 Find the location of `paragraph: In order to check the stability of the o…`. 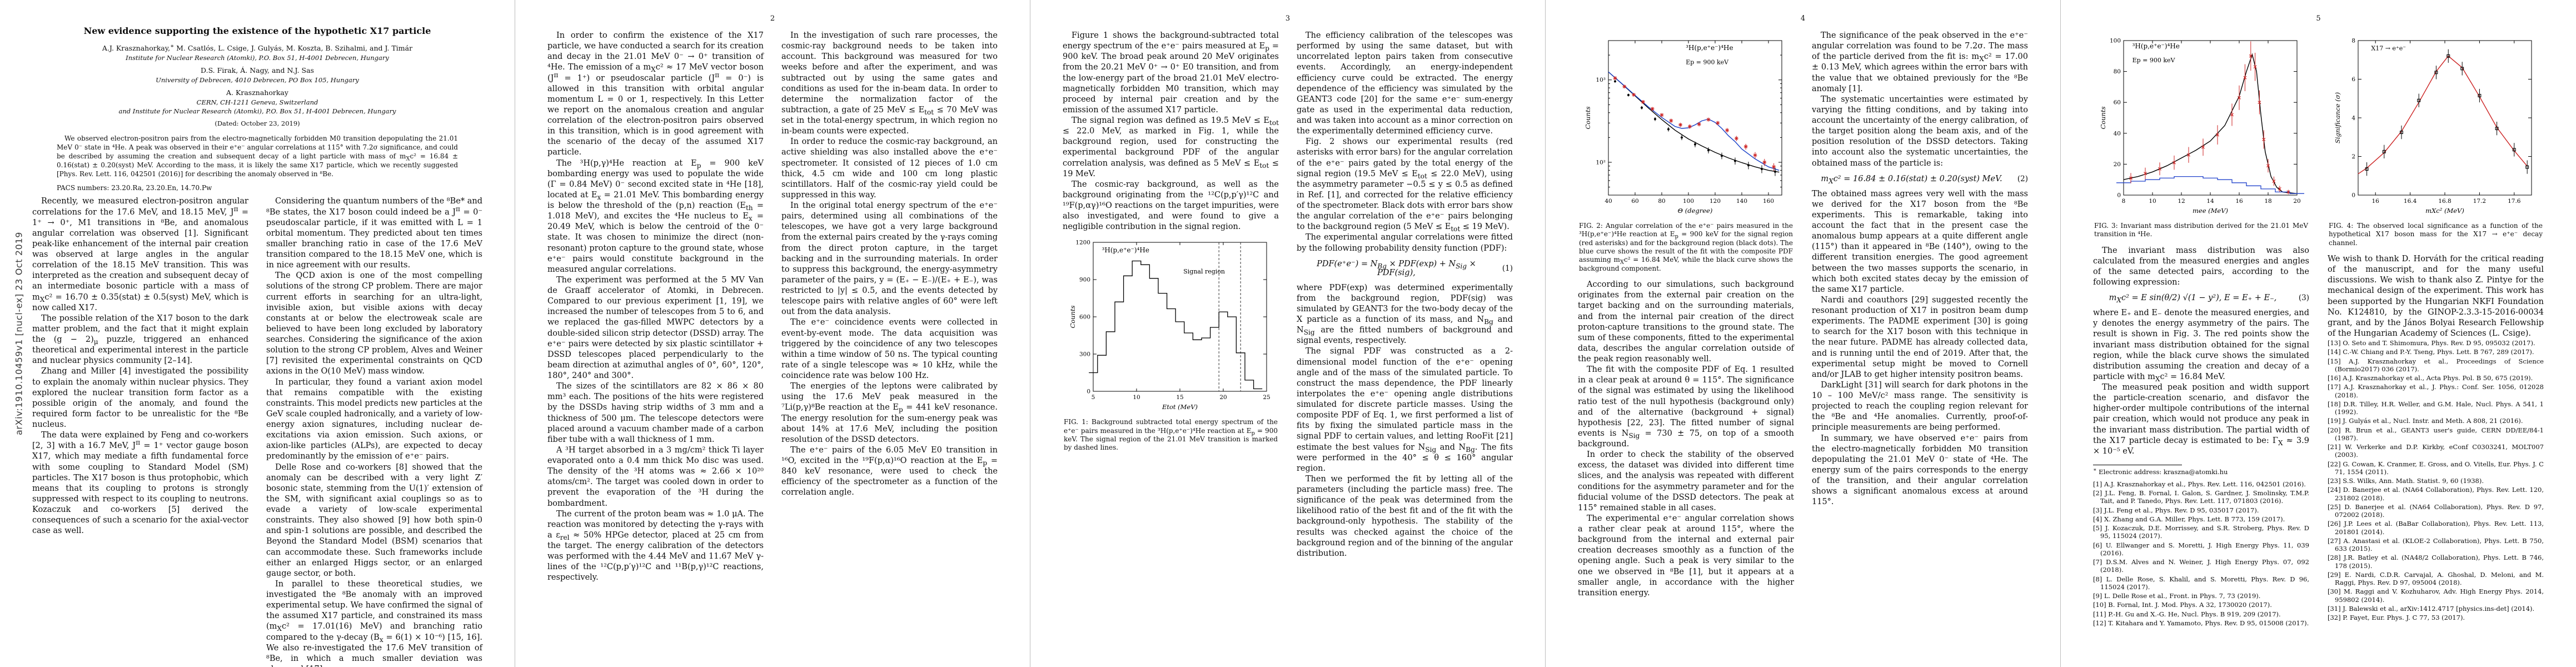

paragraph: In order to check the stability of the o… is located at coordinates (1686, 481).